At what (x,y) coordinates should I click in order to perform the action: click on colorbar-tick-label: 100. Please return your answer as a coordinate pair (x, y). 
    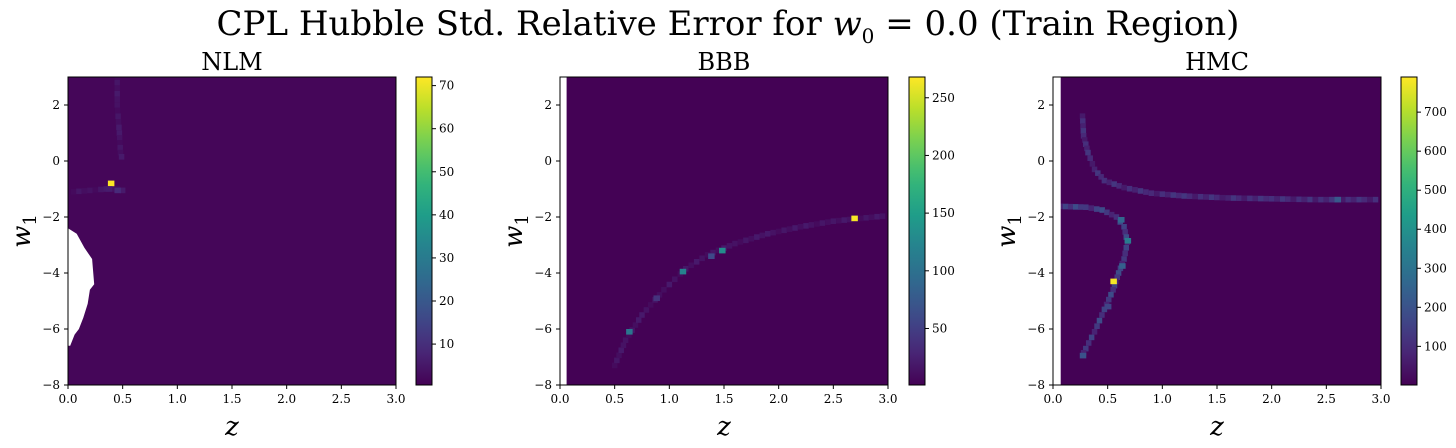
    Looking at the image, I should click on (1435, 346).